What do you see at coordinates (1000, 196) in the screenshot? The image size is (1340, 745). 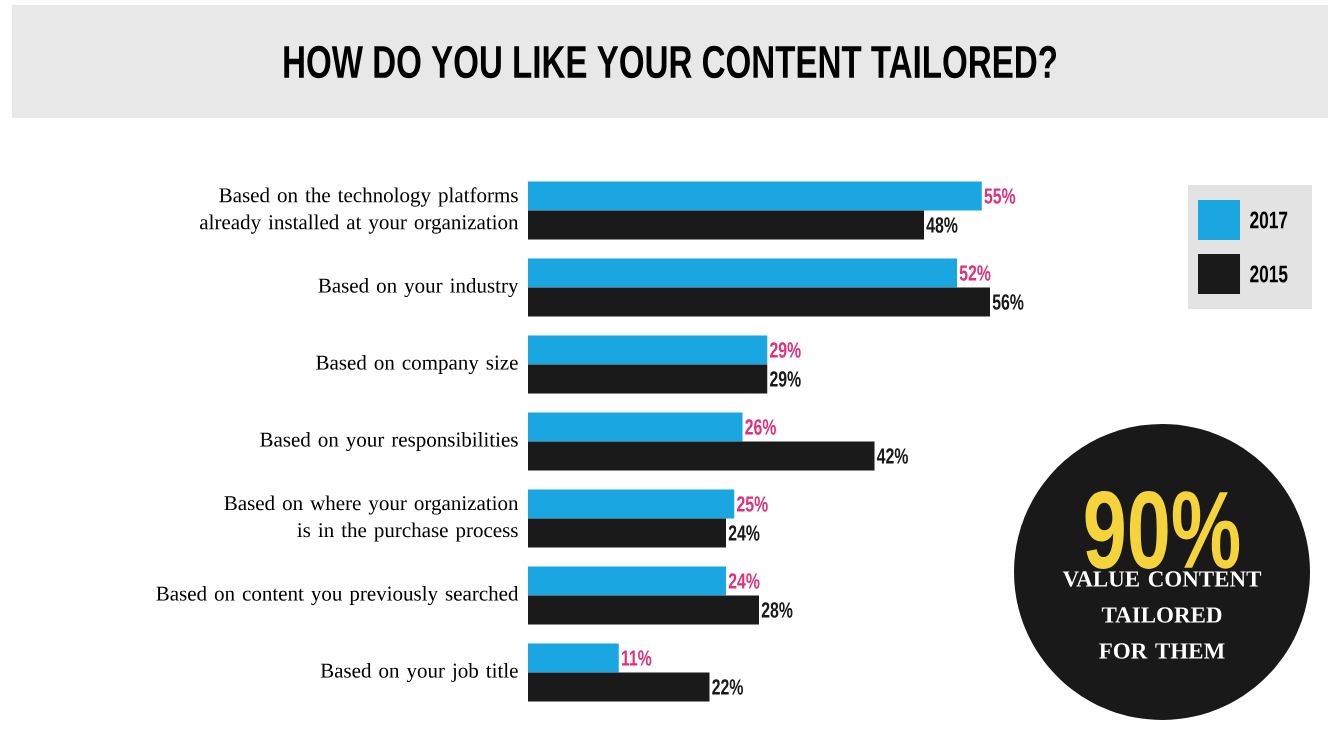 I see `data-label: 55%` at bounding box center [1000, 196].